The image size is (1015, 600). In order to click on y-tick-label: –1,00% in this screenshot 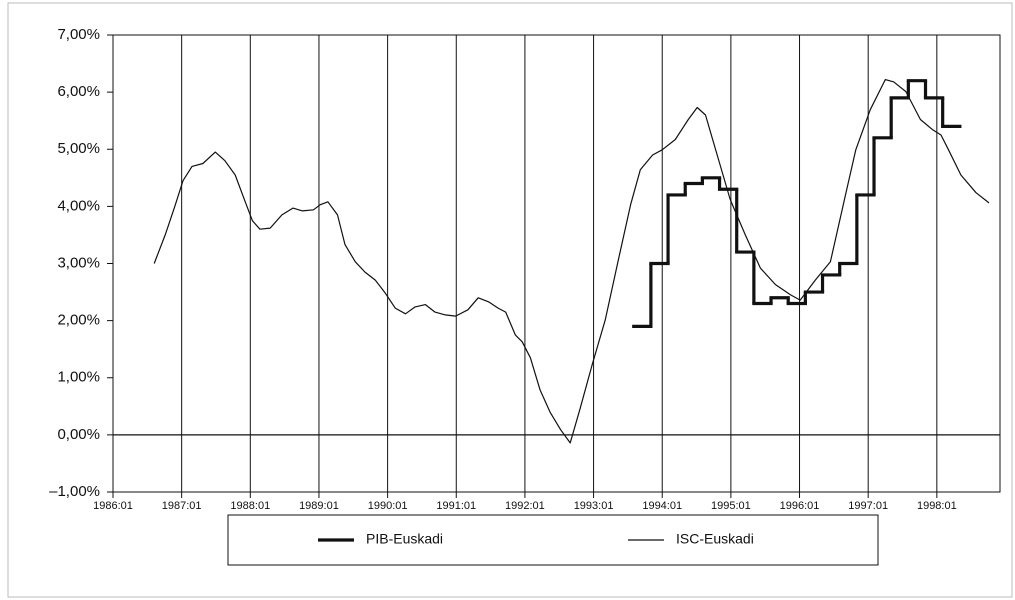, I will do `click(74, 491)`.